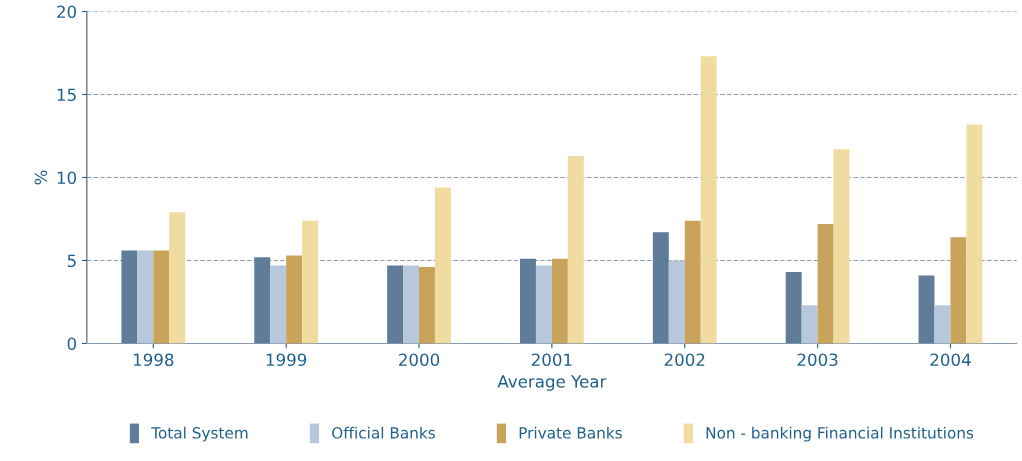 The image size is (1022, 461). I want to click on x-tick-label: 2003, so click(817, 360).